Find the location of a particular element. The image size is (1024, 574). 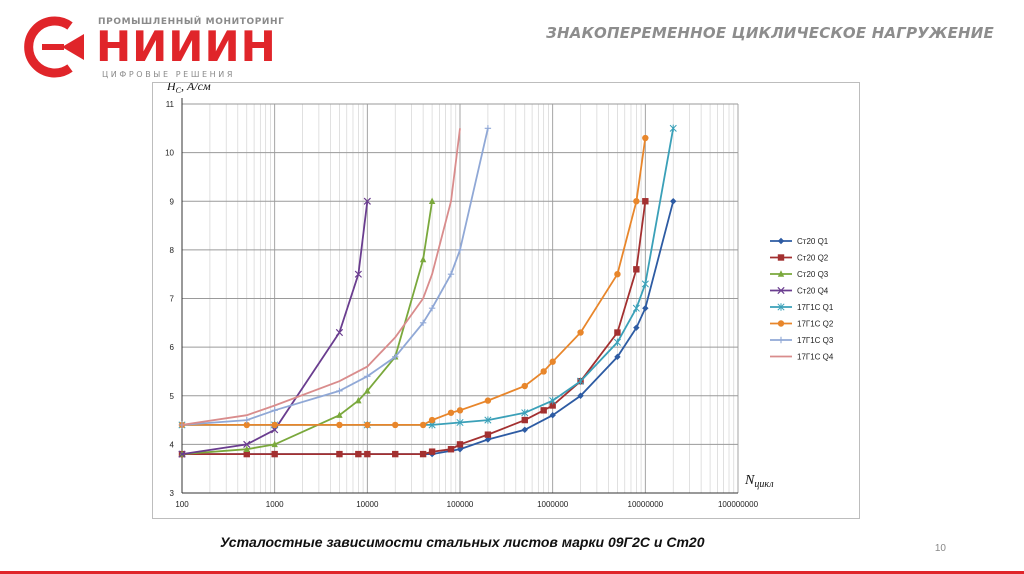

legend-entry: 17Г1С Q2 is located at coordinates (815, 324).